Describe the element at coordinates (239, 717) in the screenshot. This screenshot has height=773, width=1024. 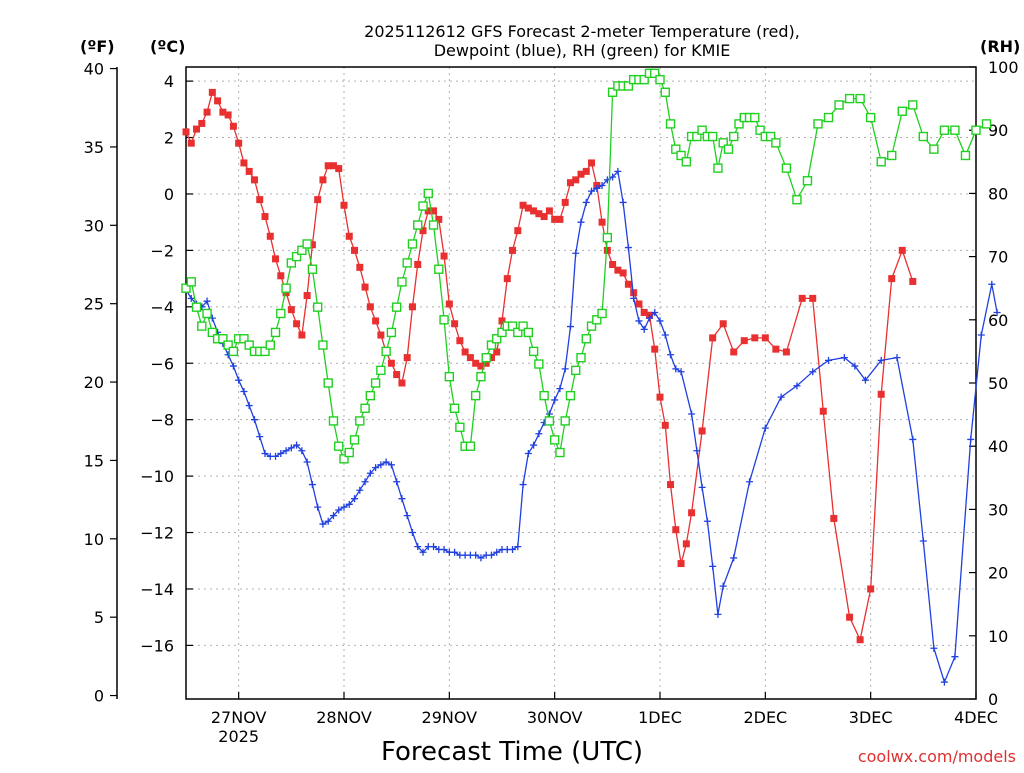
I see `time-tick-label: 27NOV` at that location.